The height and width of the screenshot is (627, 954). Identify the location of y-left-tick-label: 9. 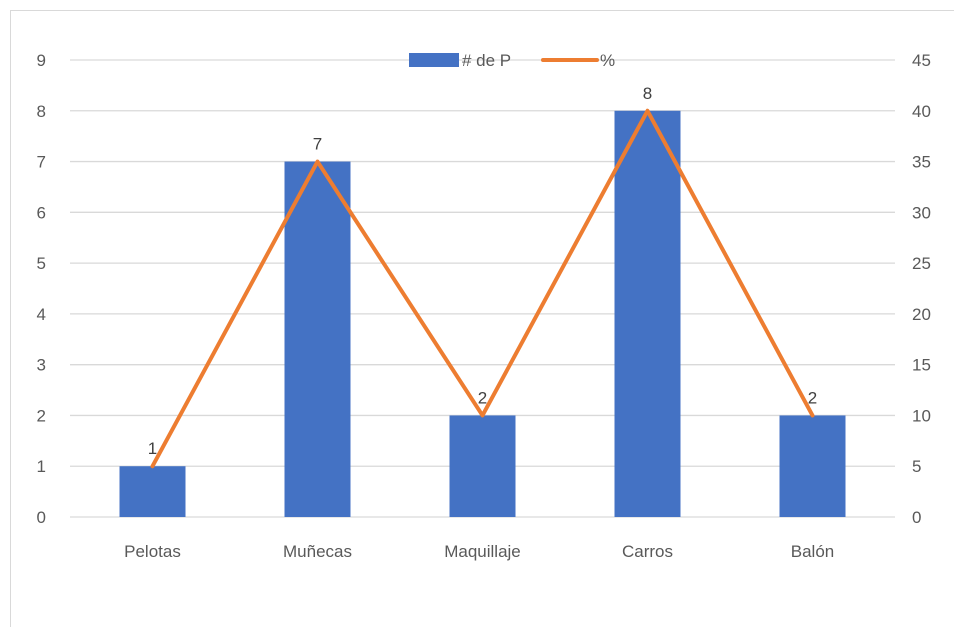
(41, 60).